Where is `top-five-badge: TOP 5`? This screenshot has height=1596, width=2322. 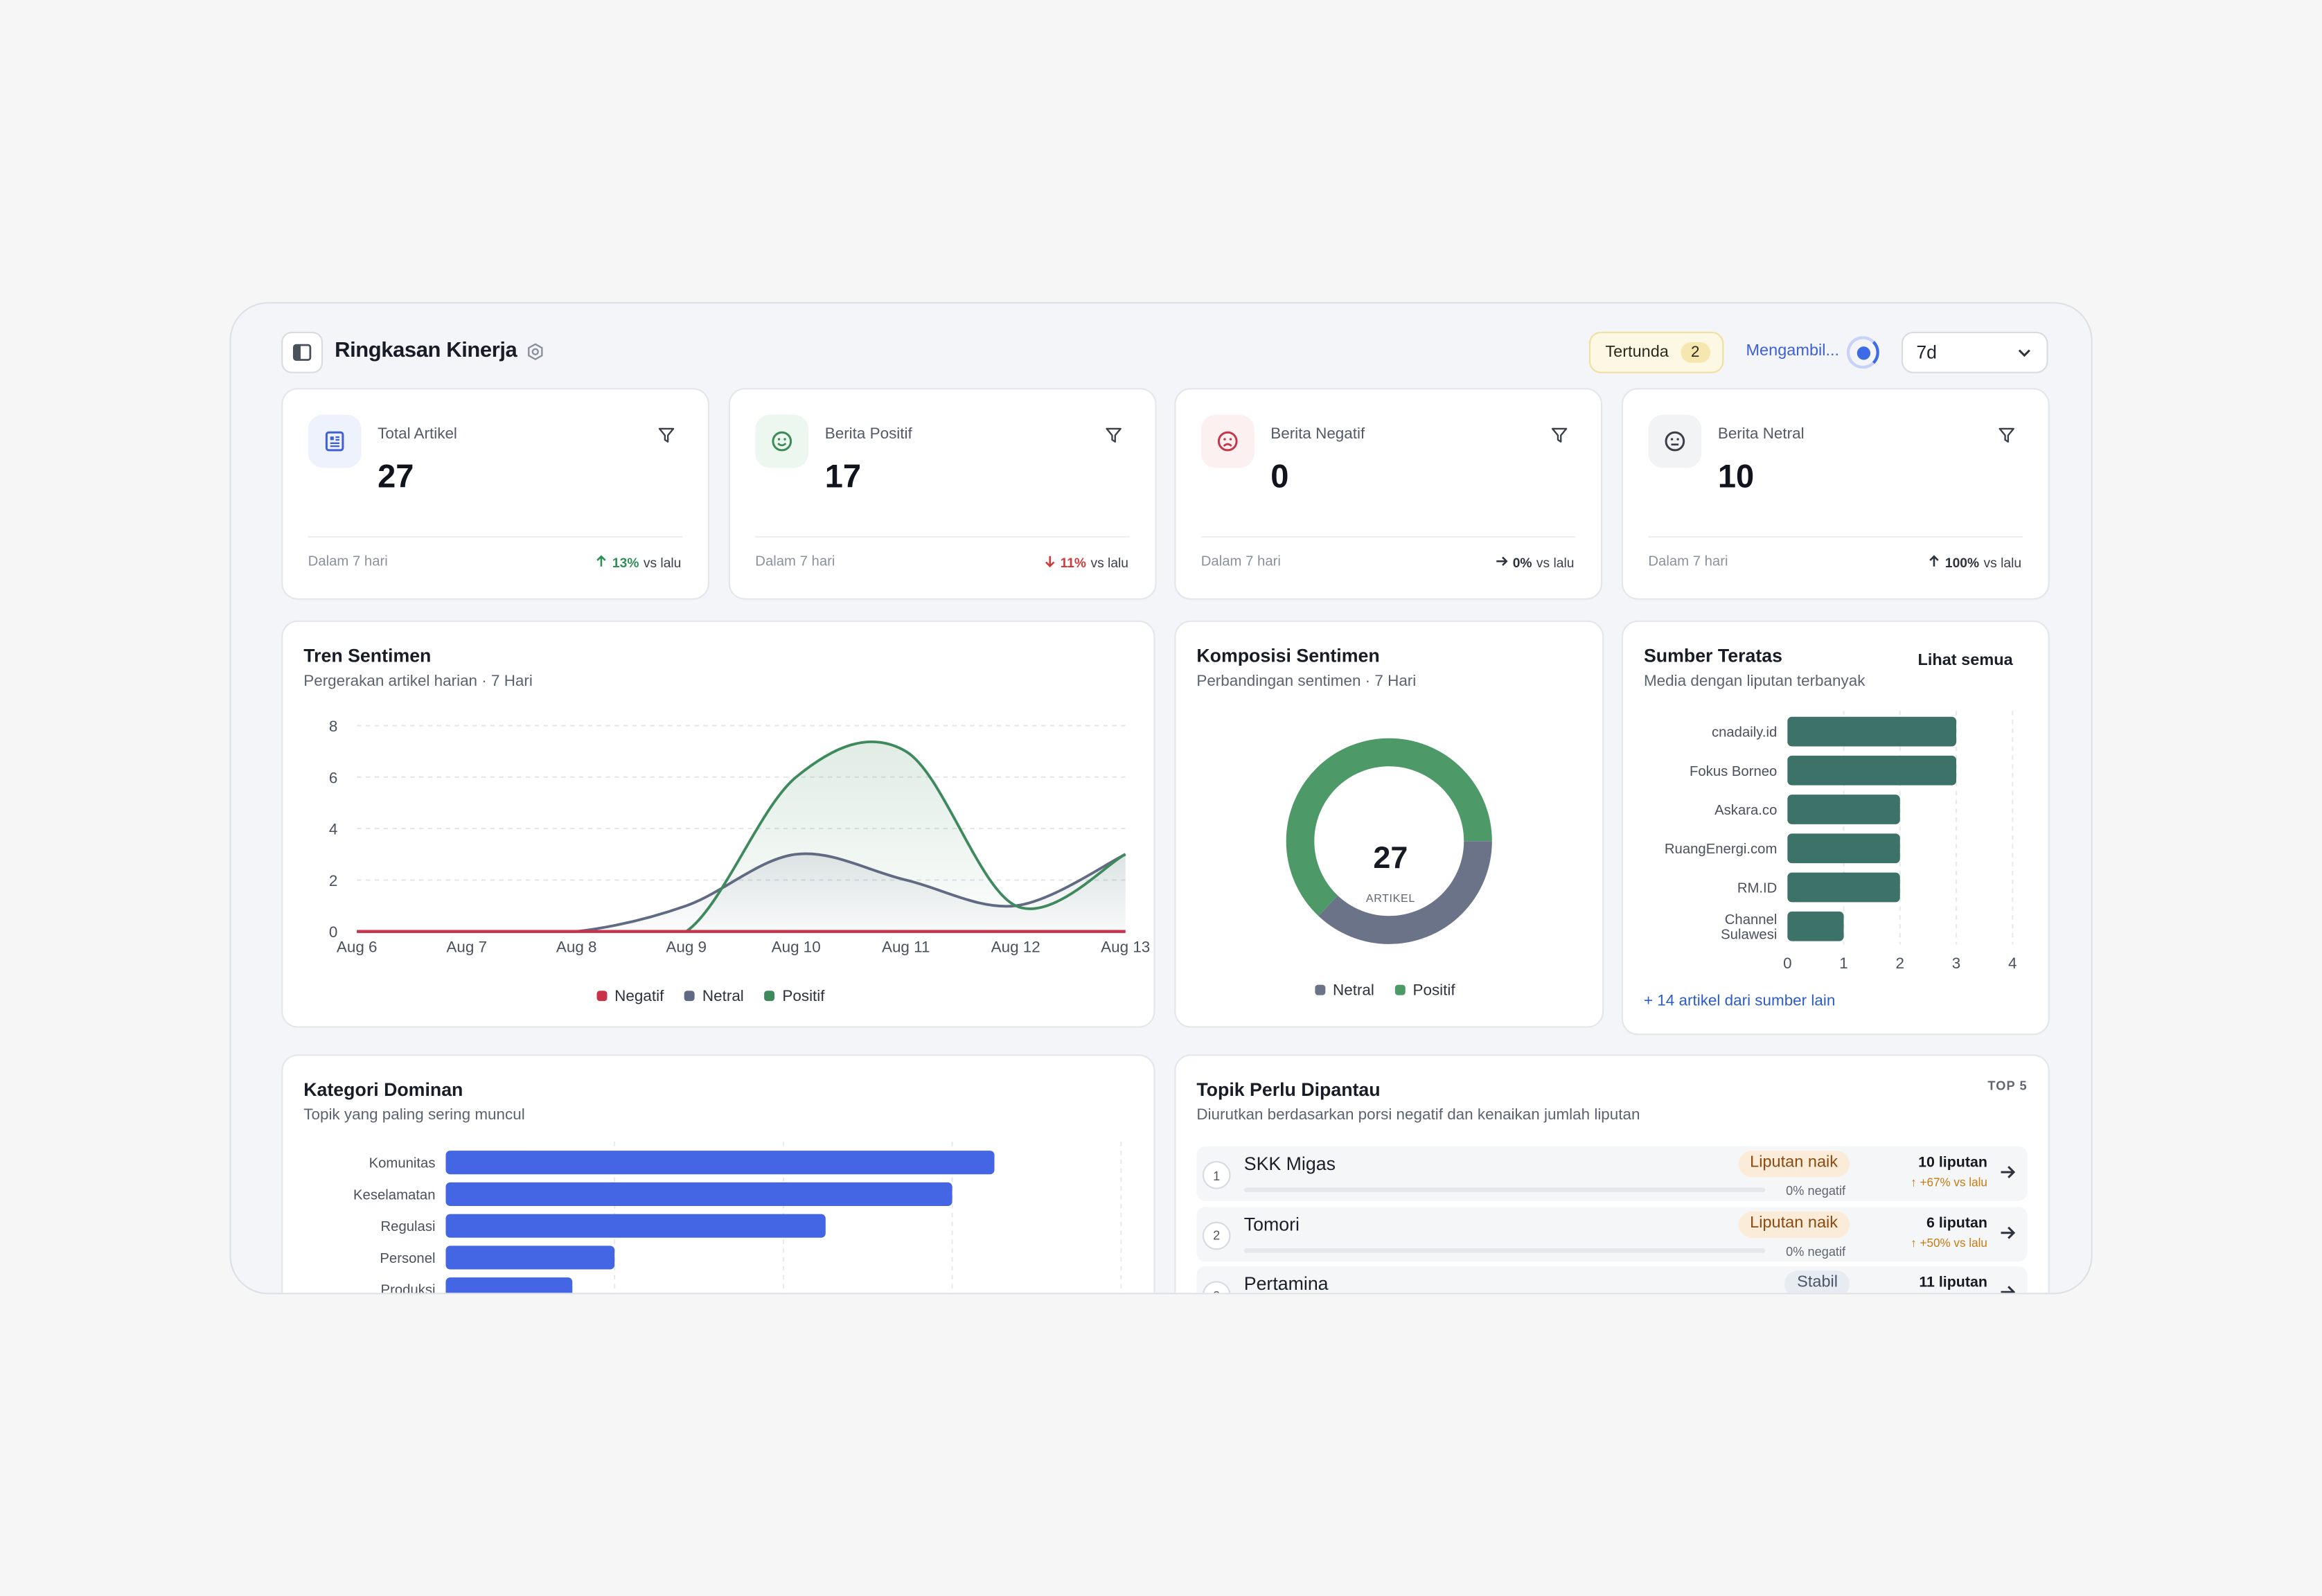
top-five-badge: TOP 5 is located at coordinates (2008, 1085).